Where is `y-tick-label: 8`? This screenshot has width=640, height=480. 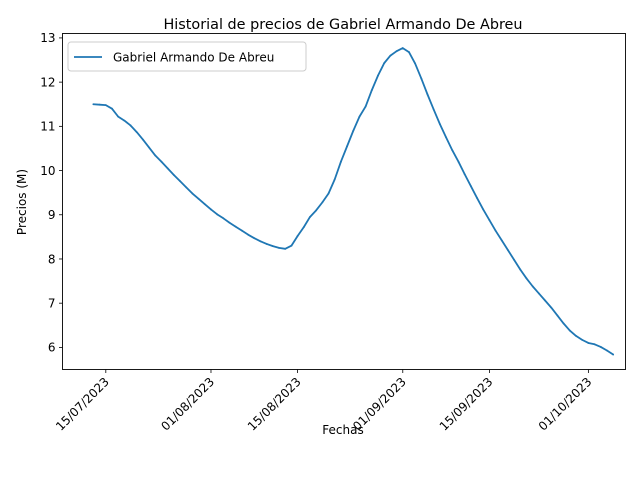 y-tick-label: 8 is located at coordinates (52, 259).